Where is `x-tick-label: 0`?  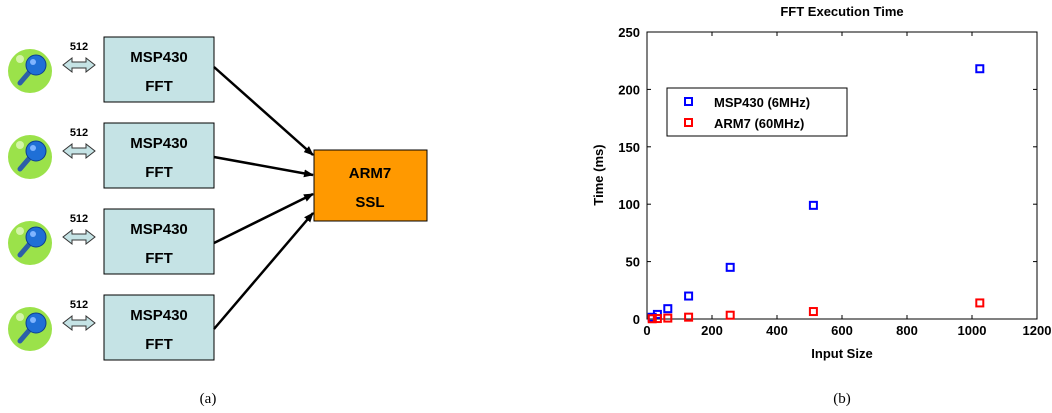 x-tick-label: 0 is located at coordinates (646, 330).